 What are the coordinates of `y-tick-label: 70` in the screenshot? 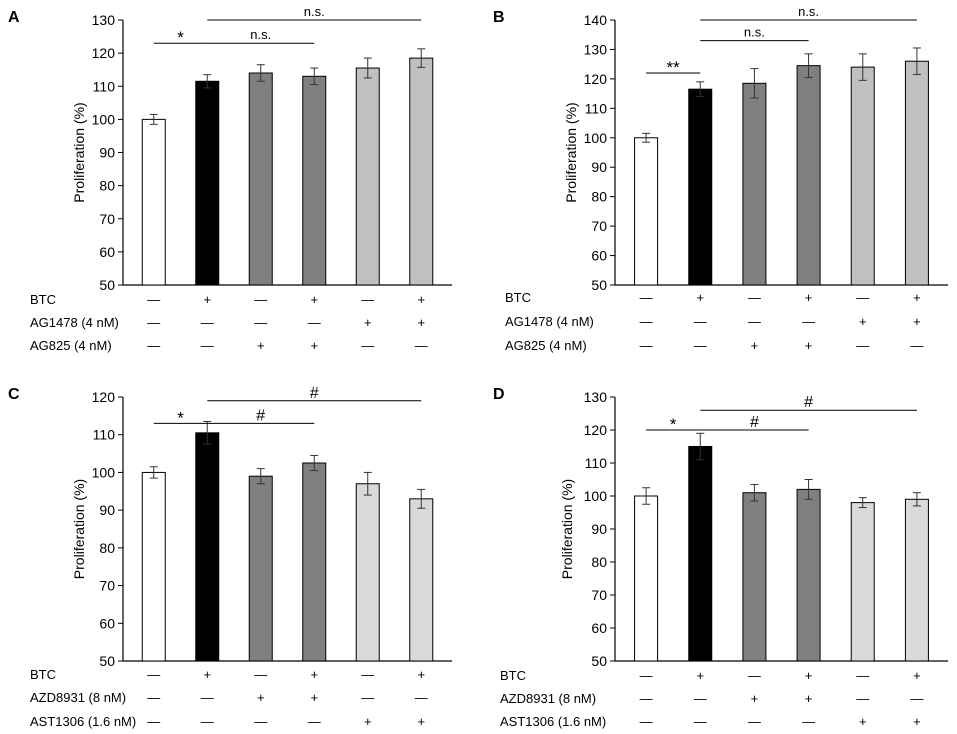 It's located at (107, 219).